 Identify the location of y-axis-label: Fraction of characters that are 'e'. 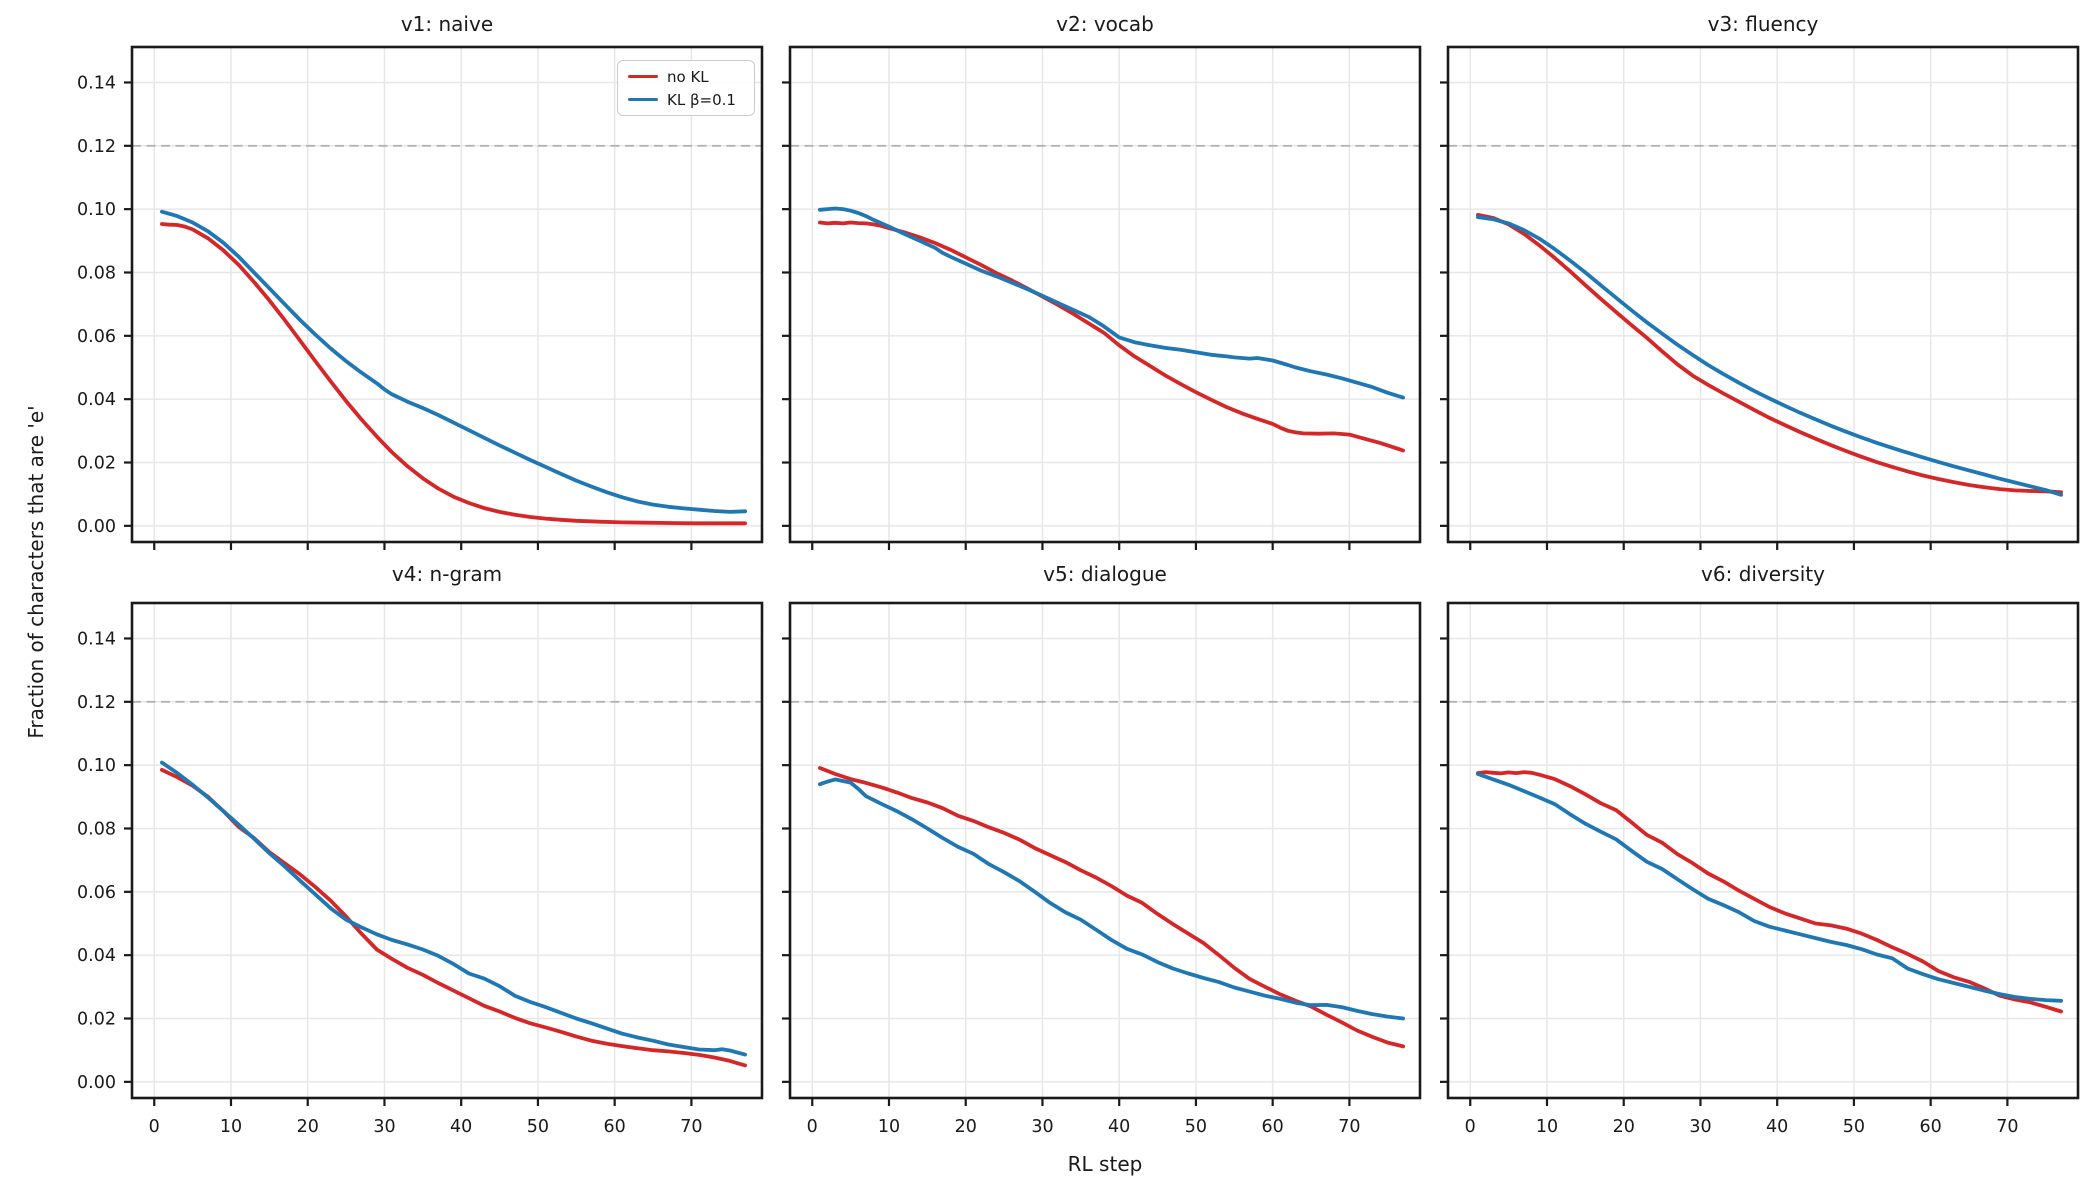
(36, 572).